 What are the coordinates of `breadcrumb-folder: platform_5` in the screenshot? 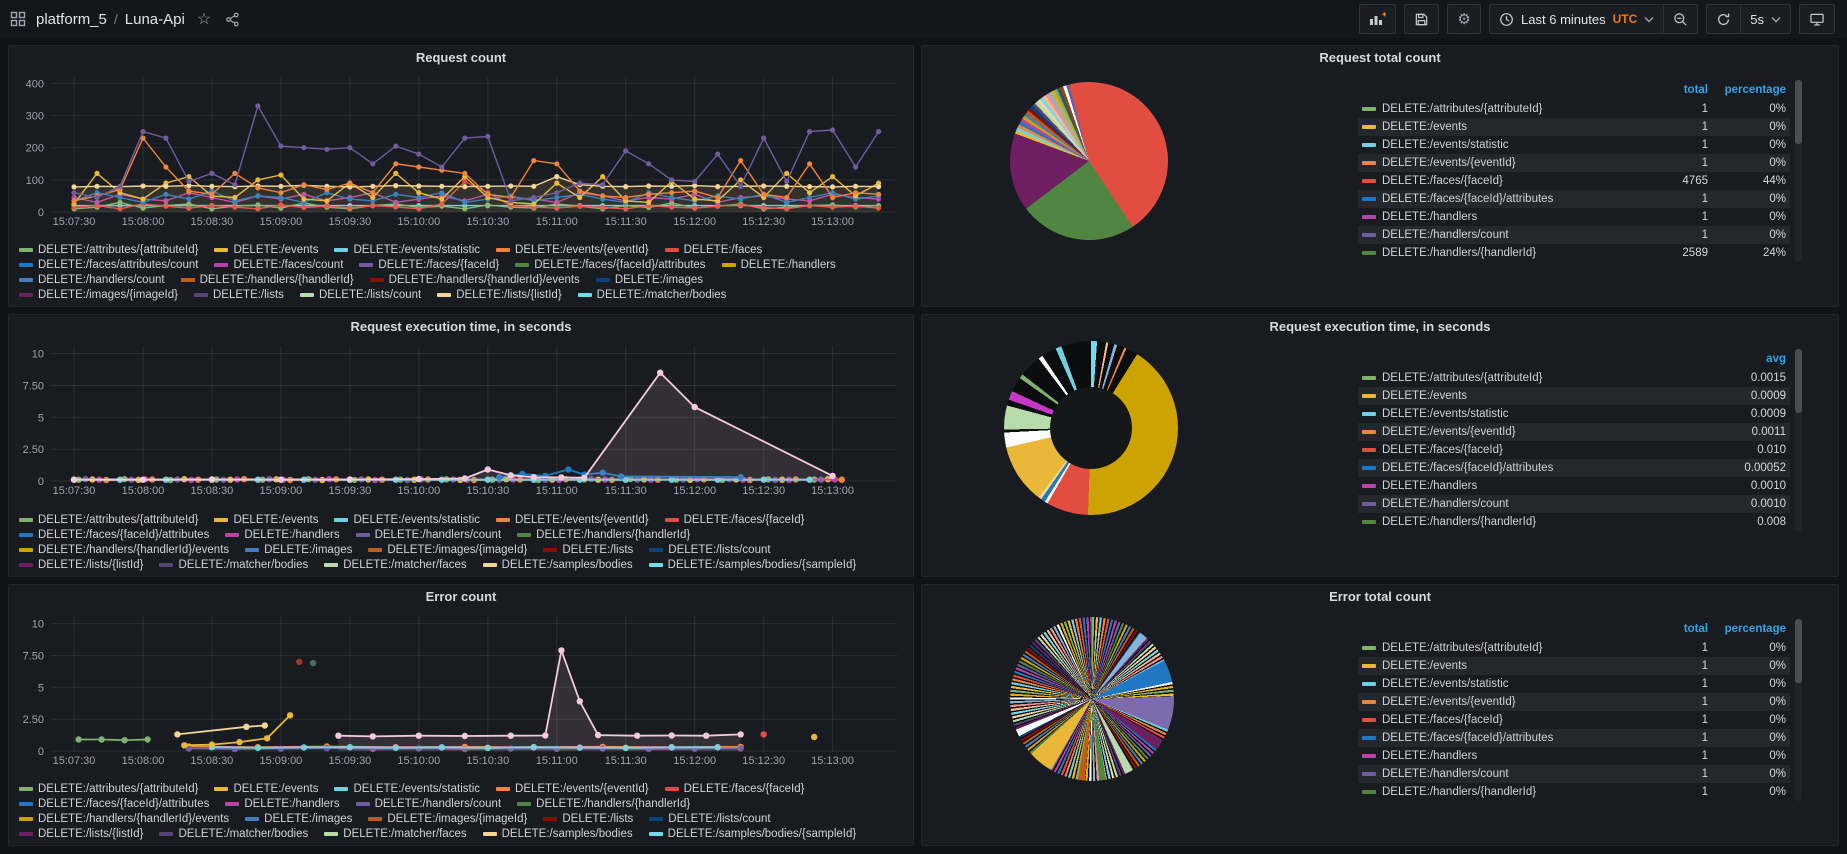 It's located at (71, 19).